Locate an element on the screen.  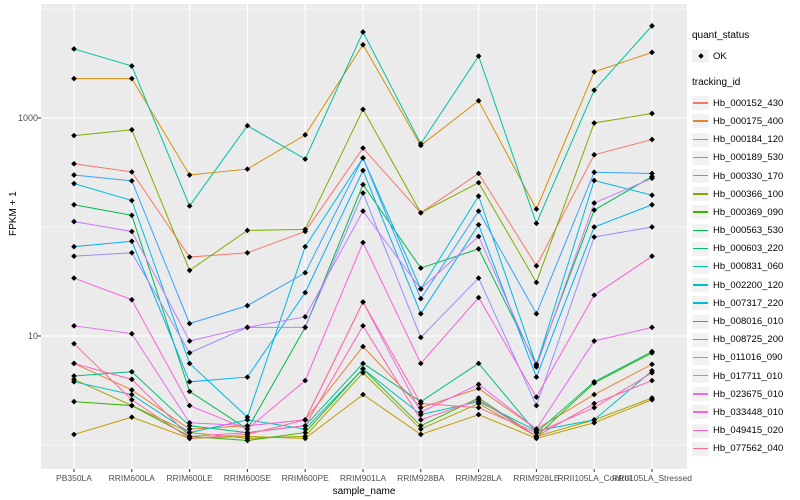
legend-item-quant-status: OK is located at coordinates (746, 56).